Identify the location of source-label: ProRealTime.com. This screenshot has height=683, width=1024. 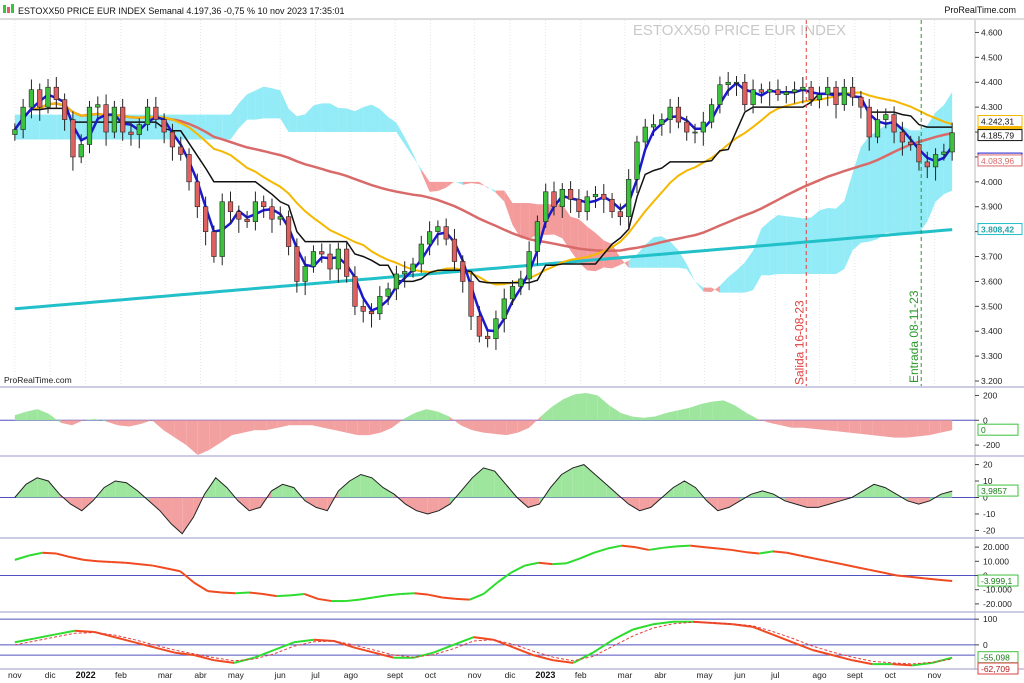
(980, 10).